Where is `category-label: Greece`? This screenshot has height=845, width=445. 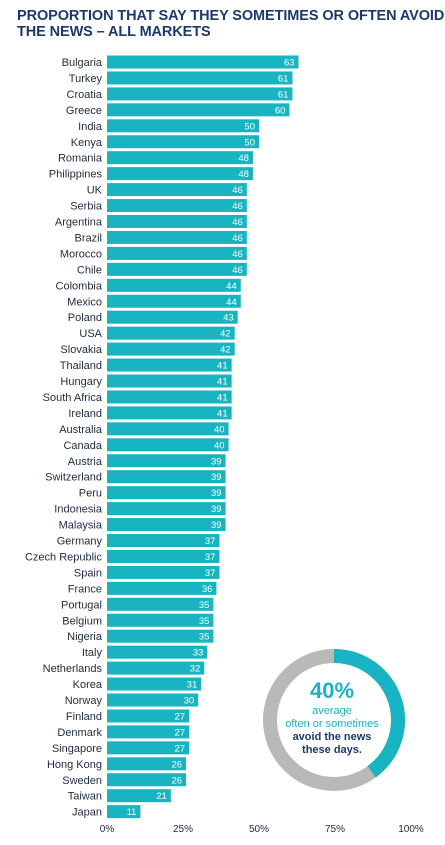
category-label: Greece is located at coordinates (84, 111).